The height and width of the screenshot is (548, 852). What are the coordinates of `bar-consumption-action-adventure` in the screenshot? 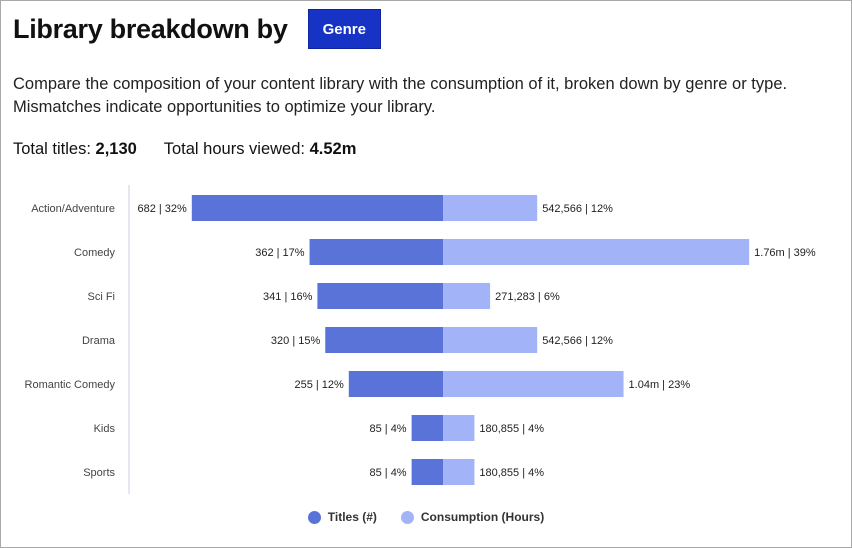 It's located at (490, 208).